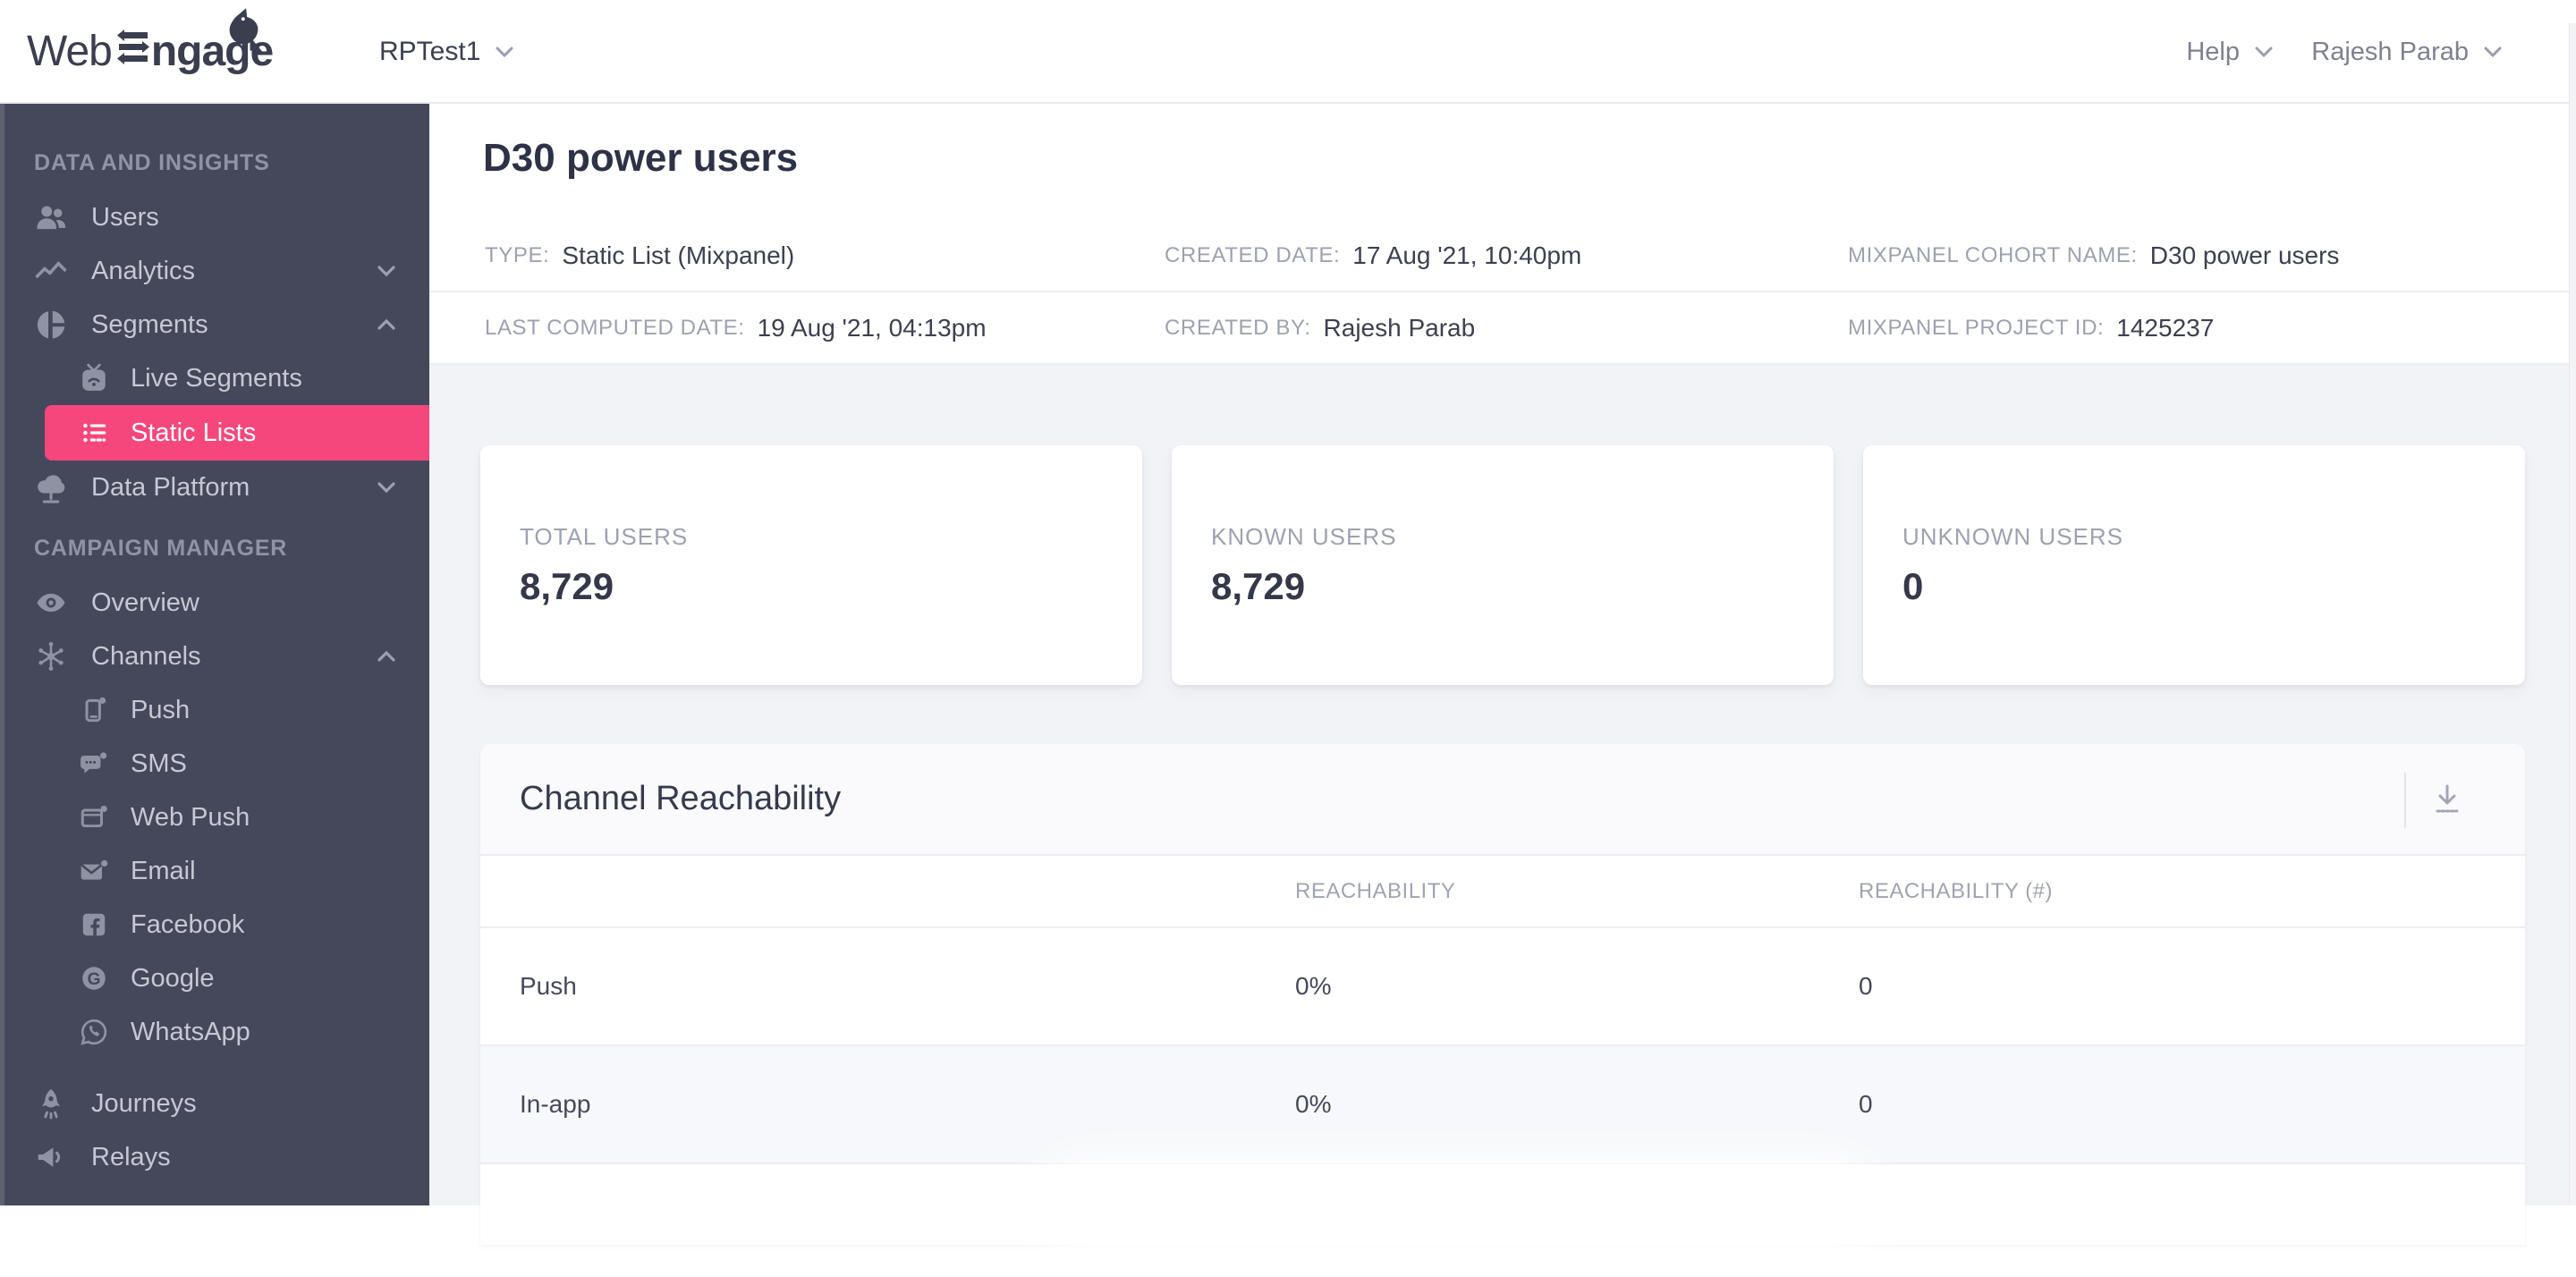  I want to click on logo-text-web: Web, so click(70, 51).